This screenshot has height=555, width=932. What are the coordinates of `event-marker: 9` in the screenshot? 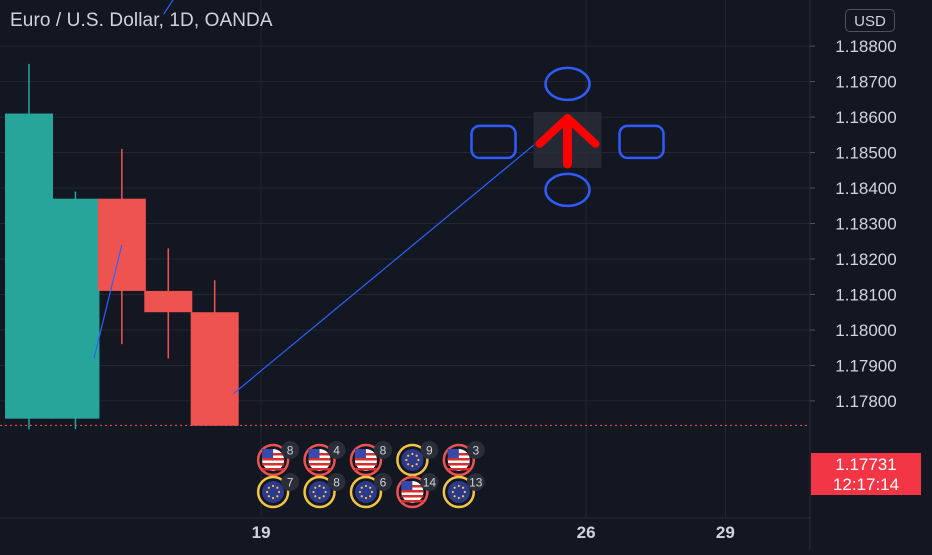 It's located at (417, 459).